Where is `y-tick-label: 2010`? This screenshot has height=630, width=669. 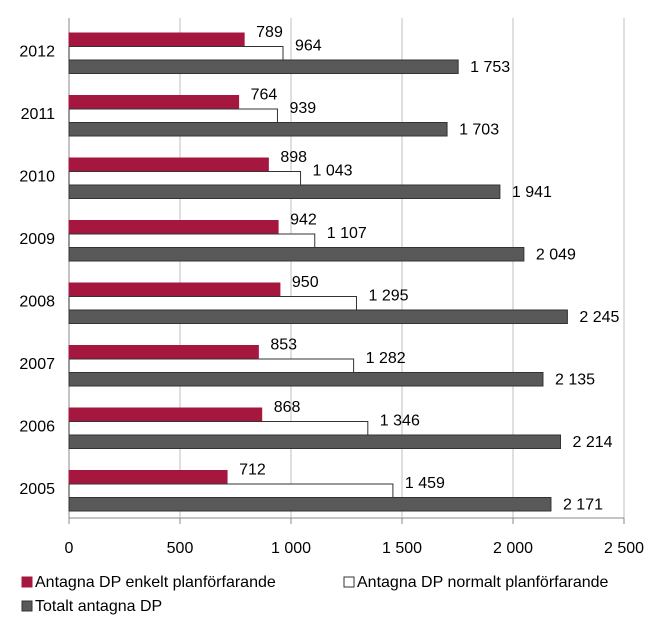
y-tick-label: 2010 is located at coordinates (37, 176).